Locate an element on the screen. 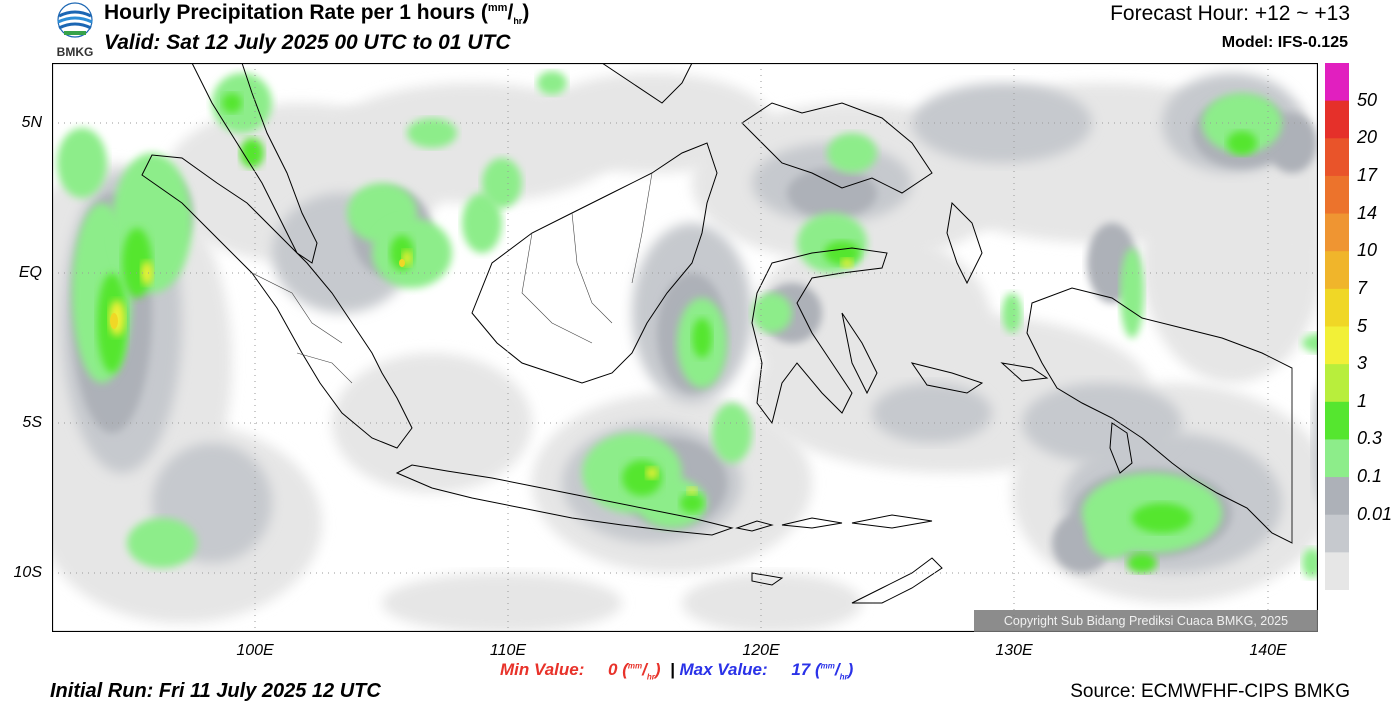 Image resolution: width=1400 pixels, height=709 pixels. min-value: 0 is located at coordinates (613, 669).